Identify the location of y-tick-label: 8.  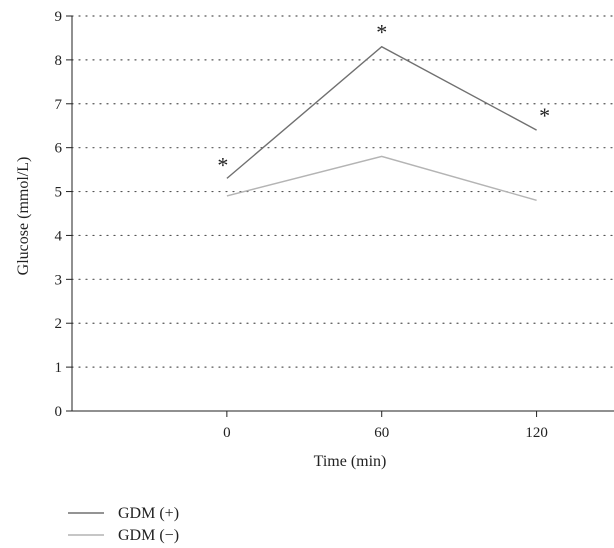
(59, 61).